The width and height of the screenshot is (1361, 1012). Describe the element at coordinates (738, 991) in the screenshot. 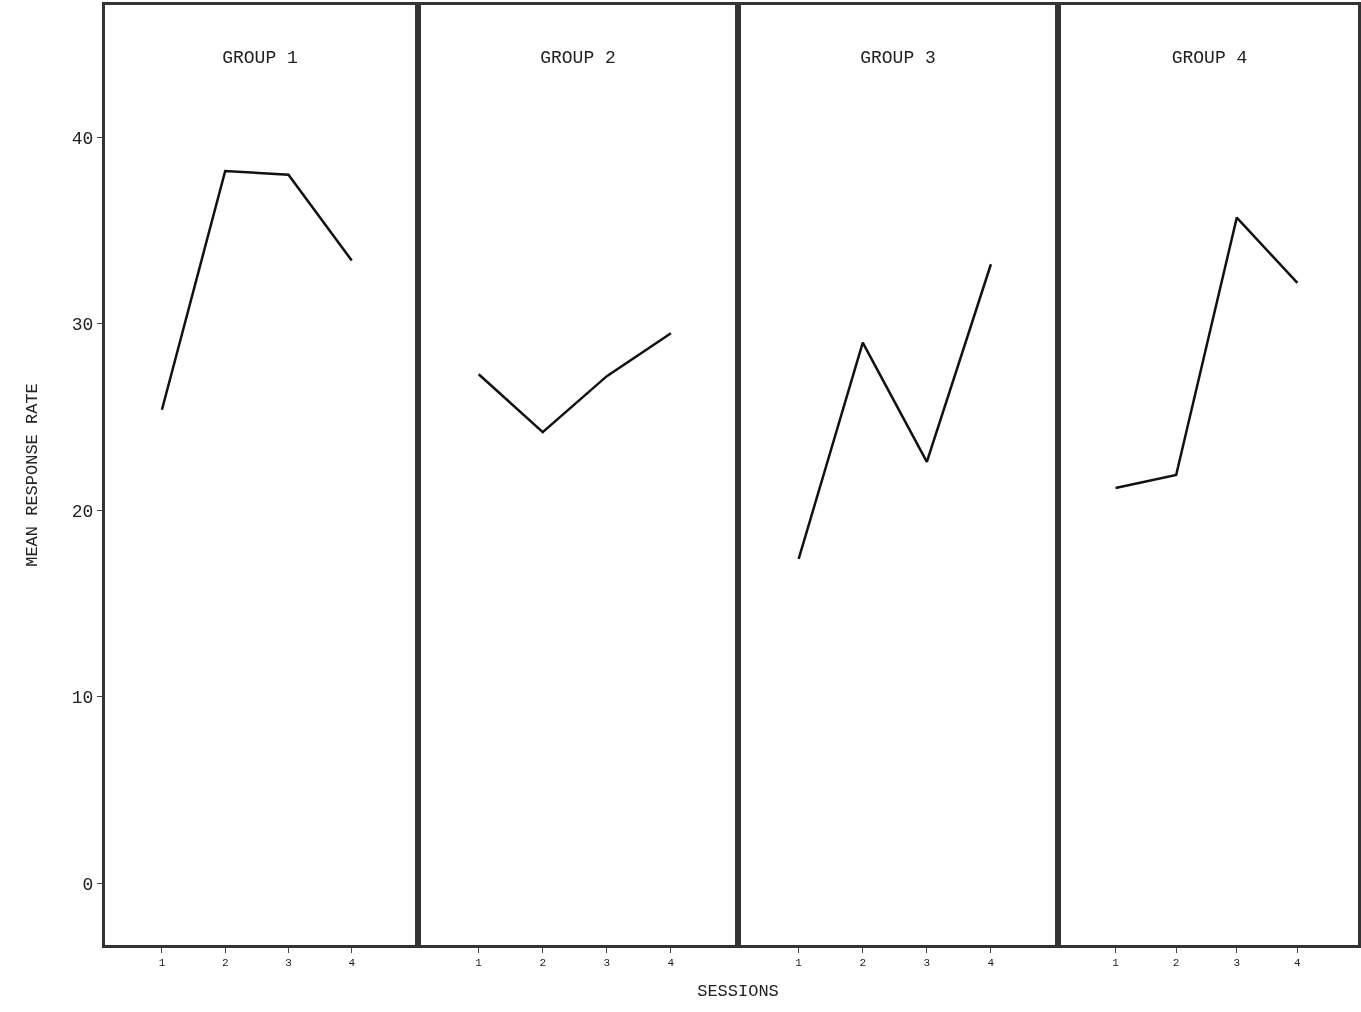

I see `x-axis-title: SESSIONS` at that location.